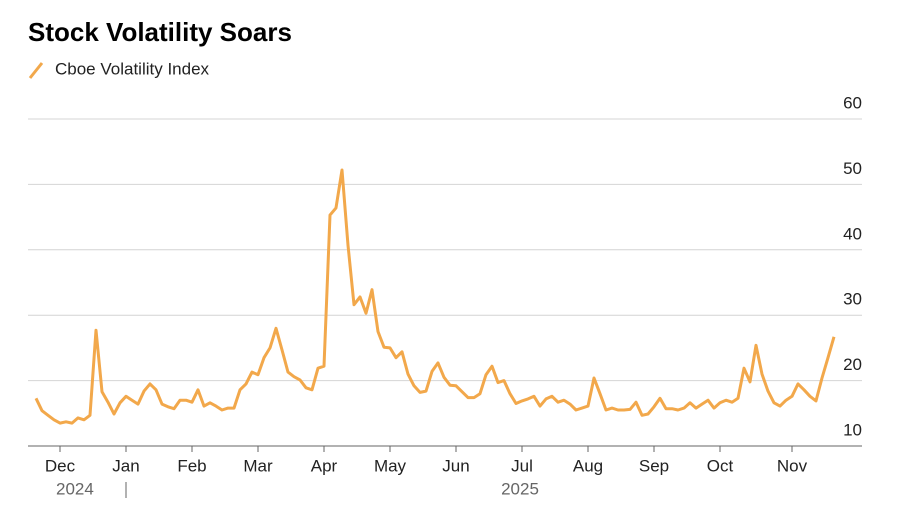 The width and height of the screenshot is (900, 510). What do you see at coordinates (852, 168) in the screenshot?
I see `y-tick-label: 50` at bounding box center [852, 168].